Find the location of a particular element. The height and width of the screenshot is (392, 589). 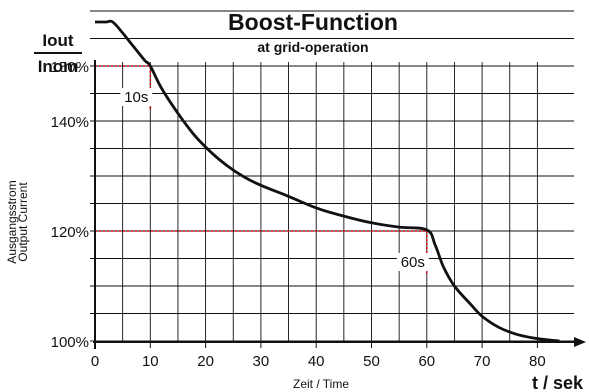

x-tick-label: 70 is located at coordinates (482, 361).